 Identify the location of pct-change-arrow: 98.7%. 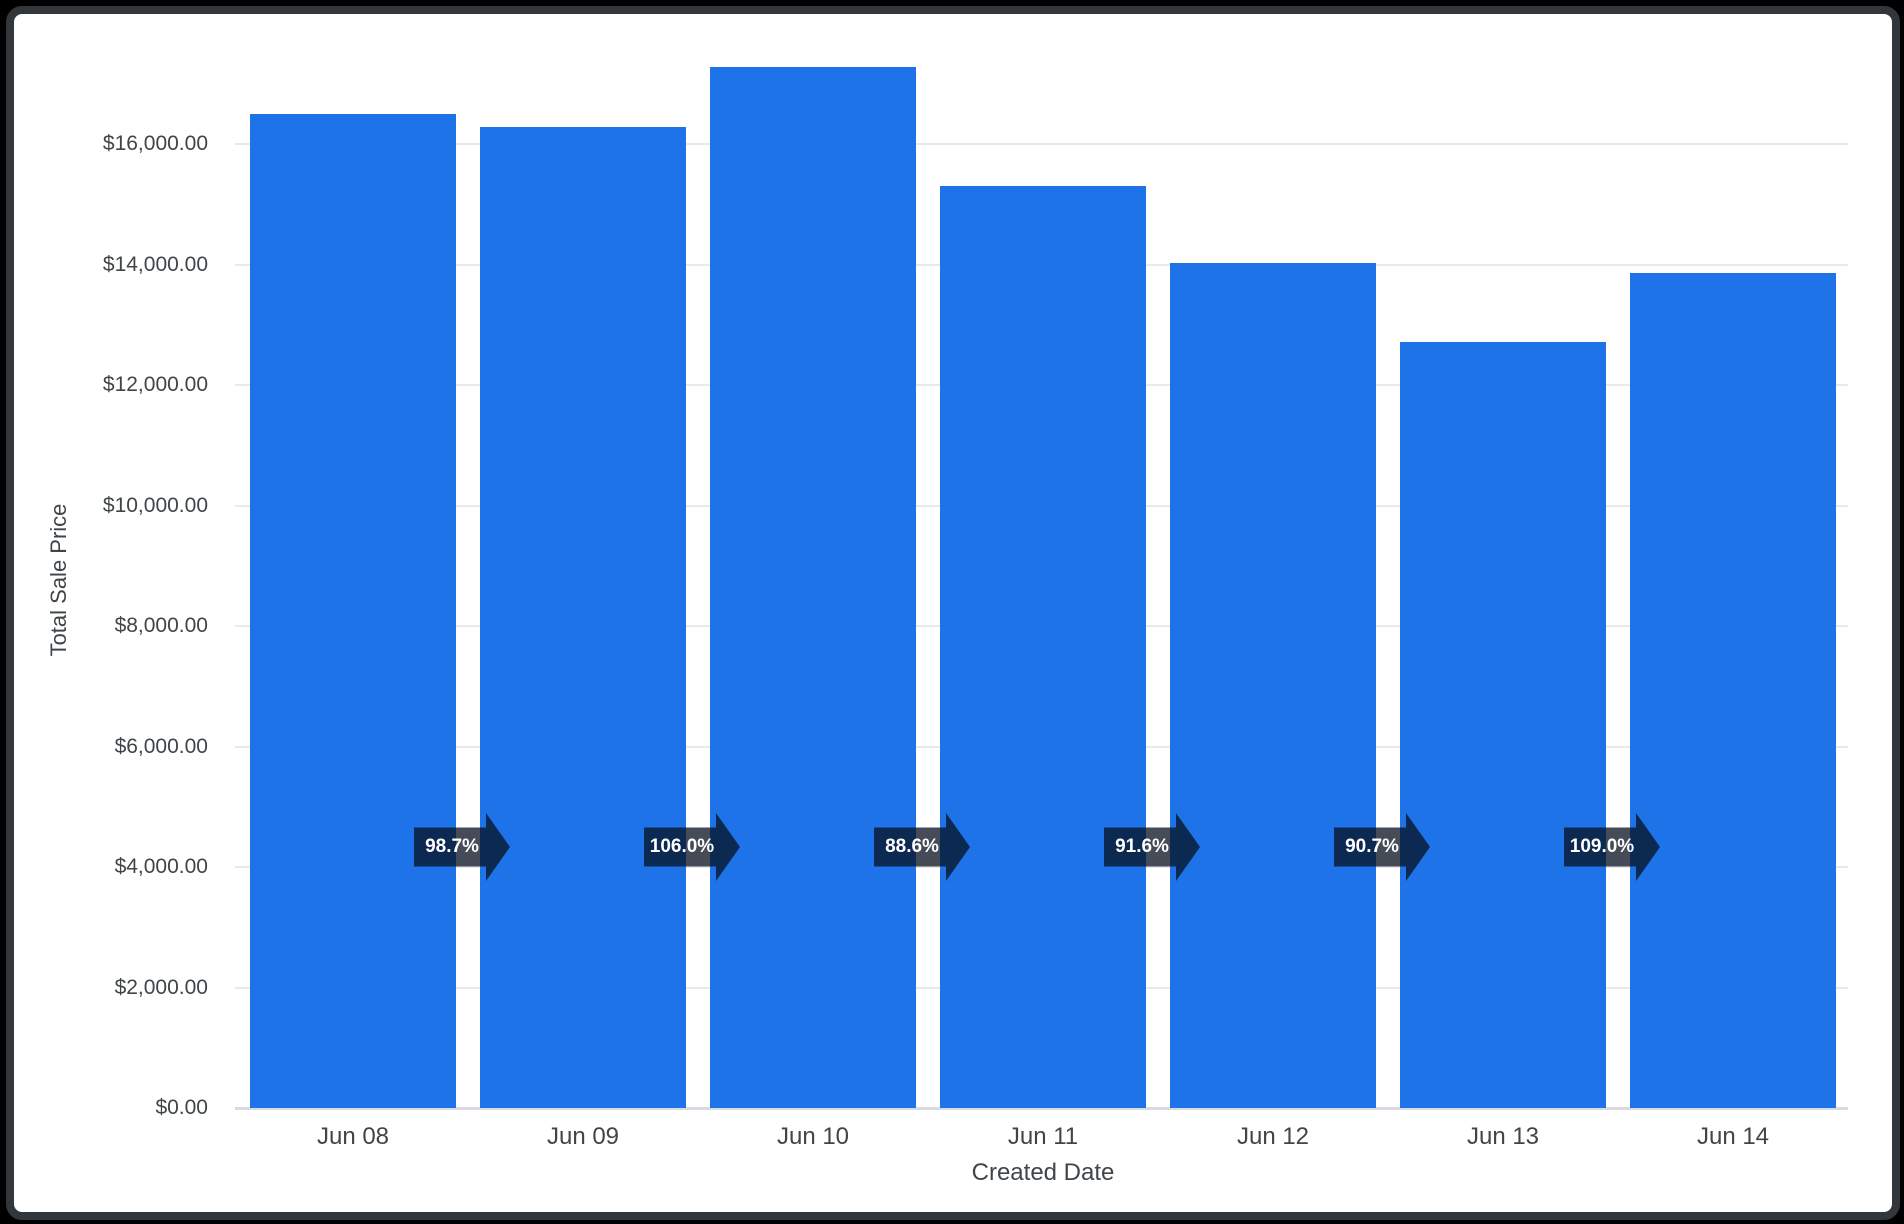
(462, 847).